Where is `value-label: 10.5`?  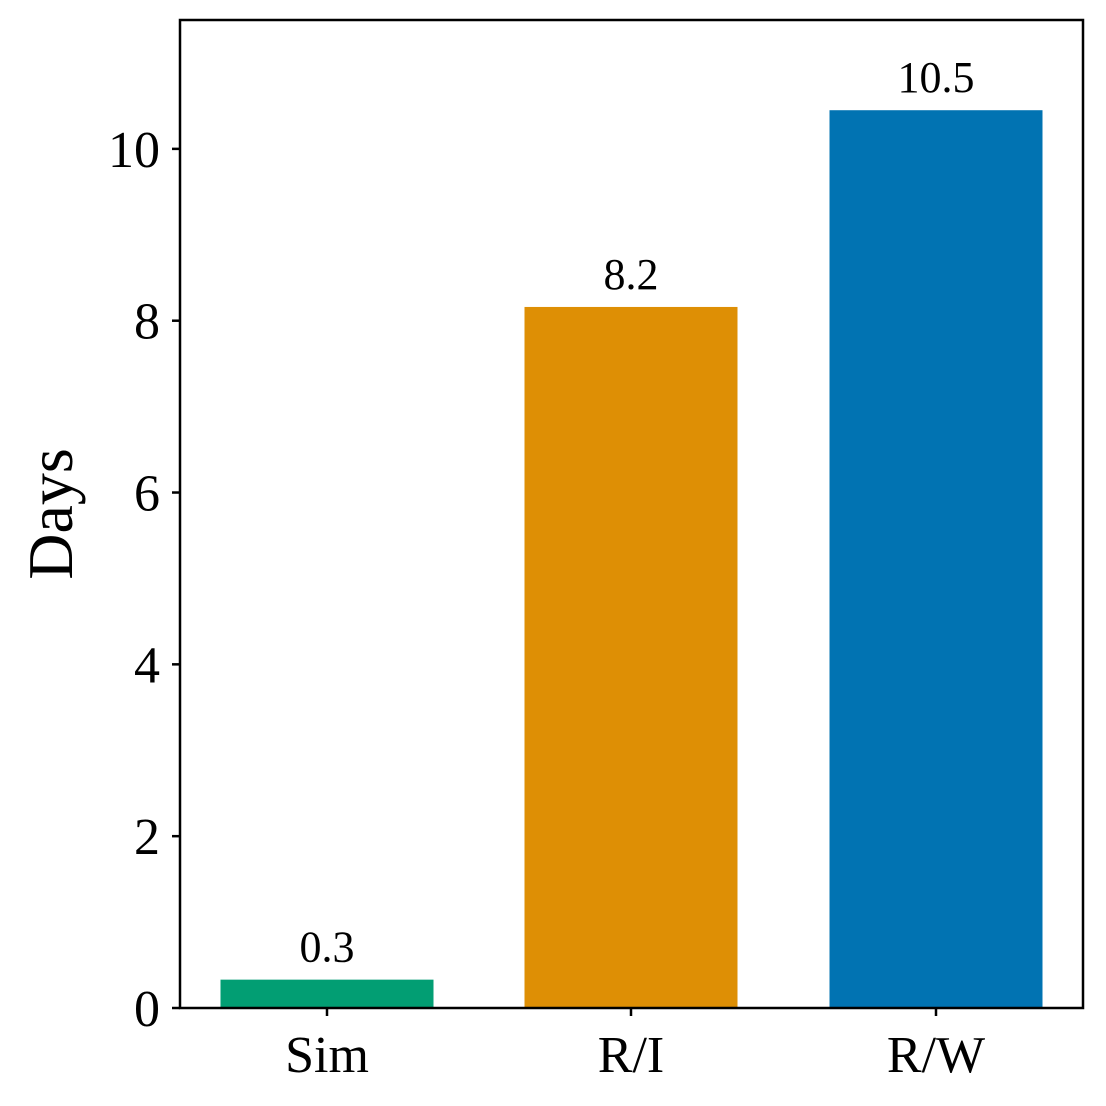
value-label: 10.5 is located at coordinates (936, 77).